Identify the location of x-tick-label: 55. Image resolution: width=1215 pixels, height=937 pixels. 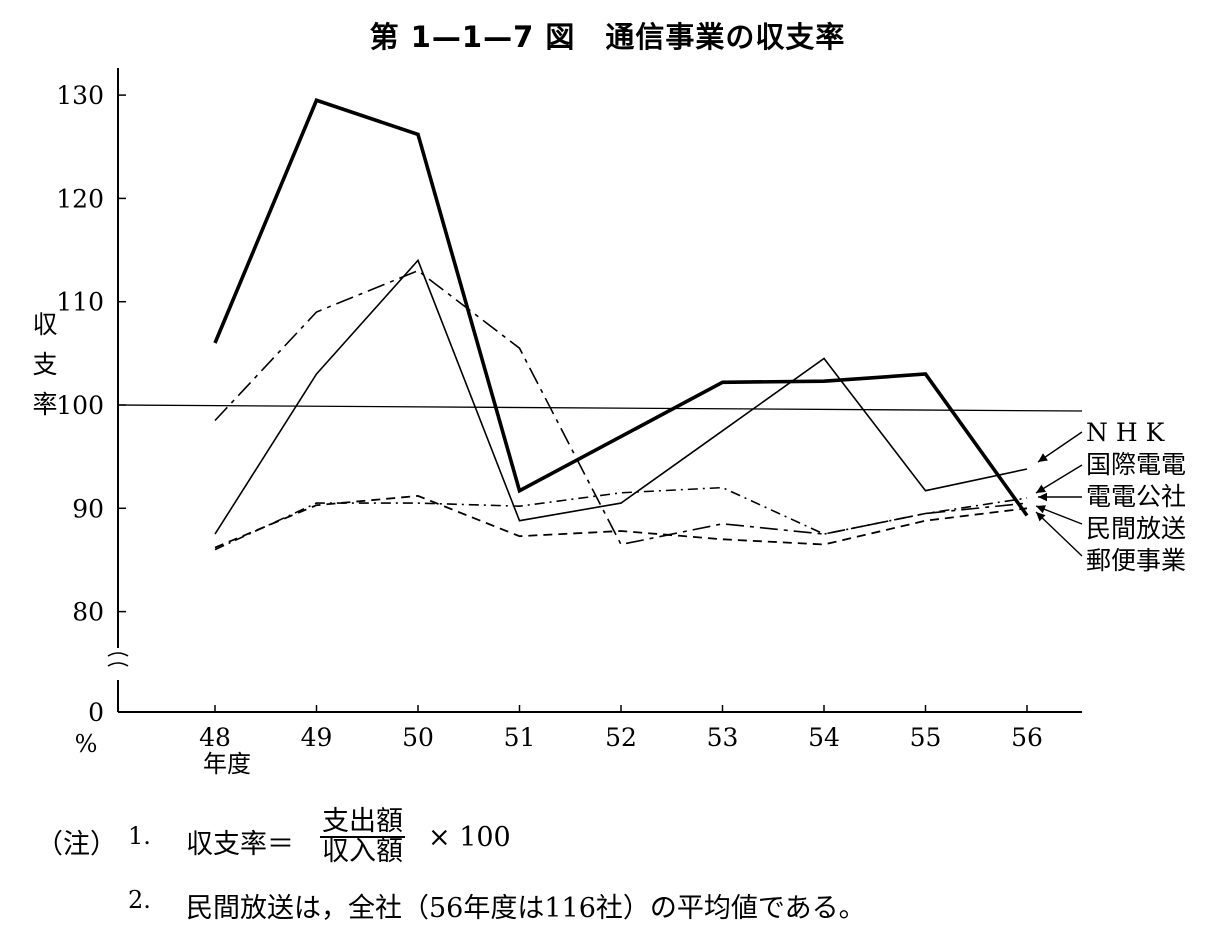
(926, 737).